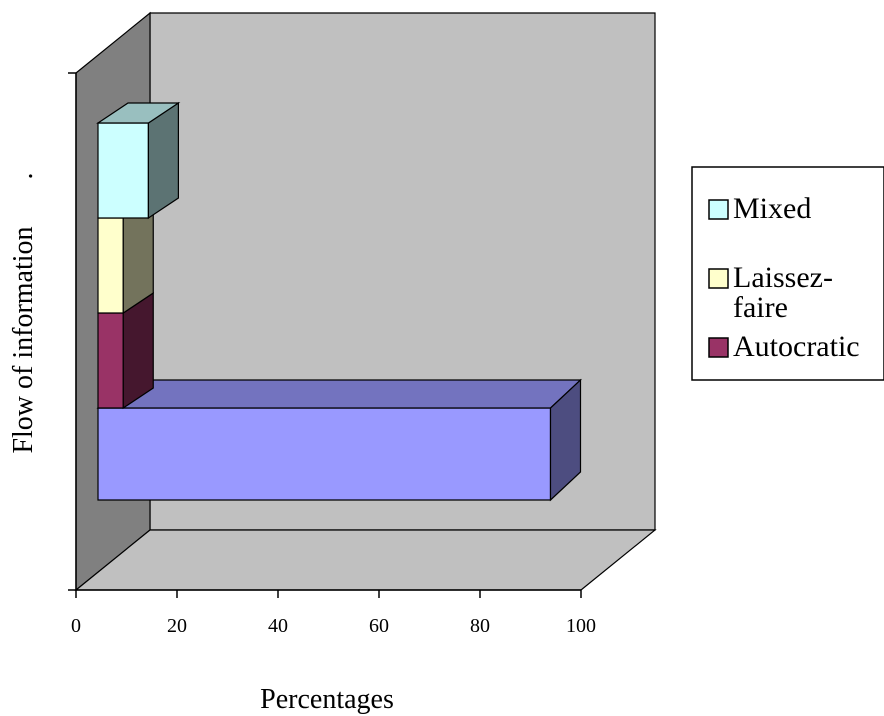 The height and width of the screenshot is (716, 884). Describe the element at coordinates (718, 347) in the screenshot. I see `legend-swatch-autocratic` at that location.